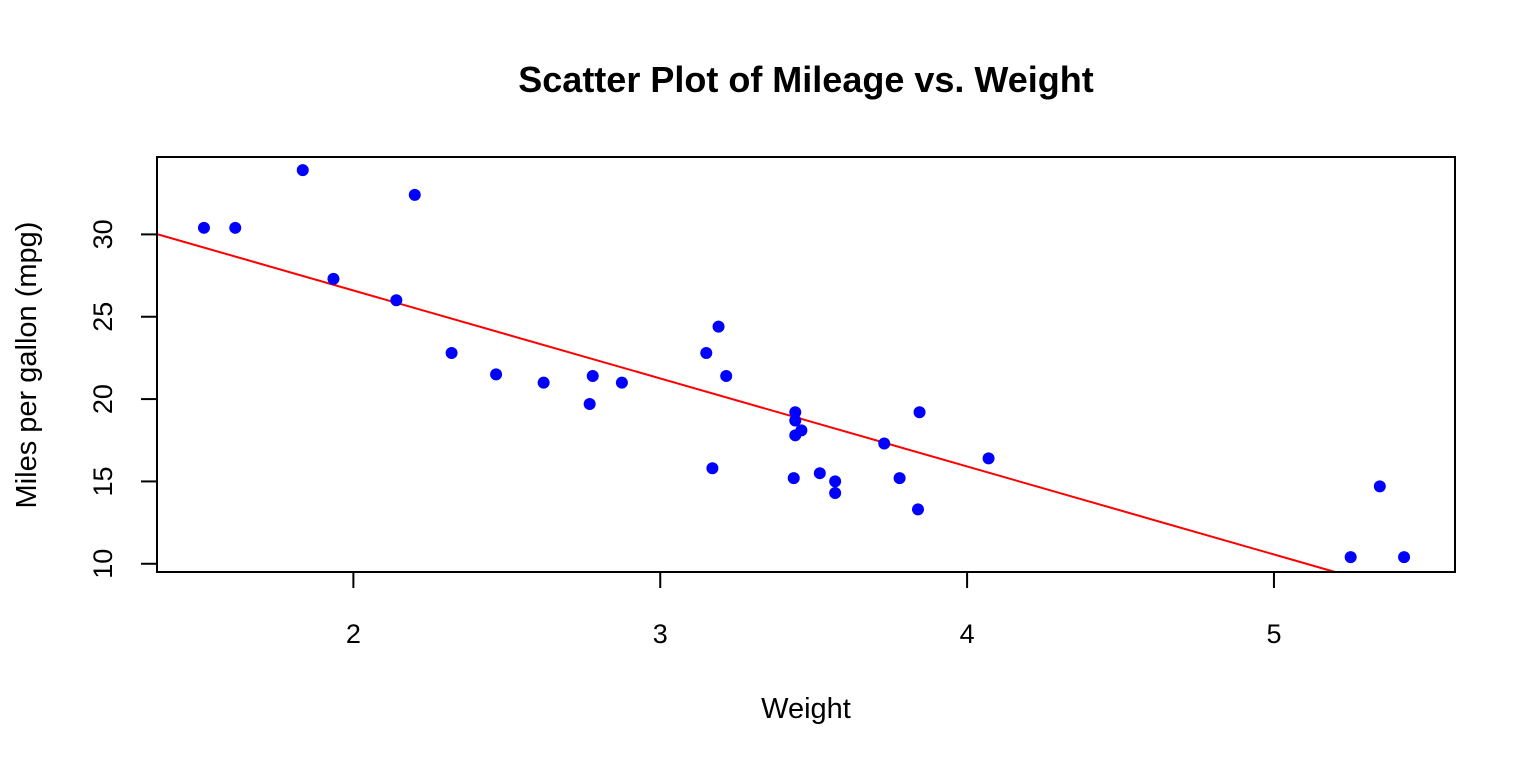  Describe the element at coordinates (123, 399) in the screenshot. I see `y-axis: 10 15 20 25 30` at that location.